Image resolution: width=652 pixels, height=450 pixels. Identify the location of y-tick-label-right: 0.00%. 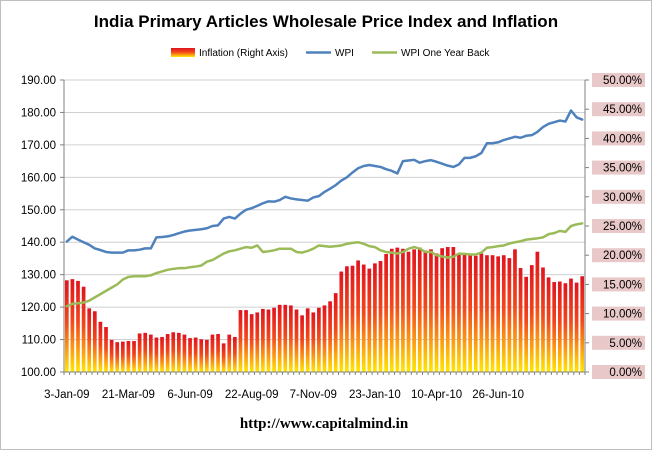
(625, 373).